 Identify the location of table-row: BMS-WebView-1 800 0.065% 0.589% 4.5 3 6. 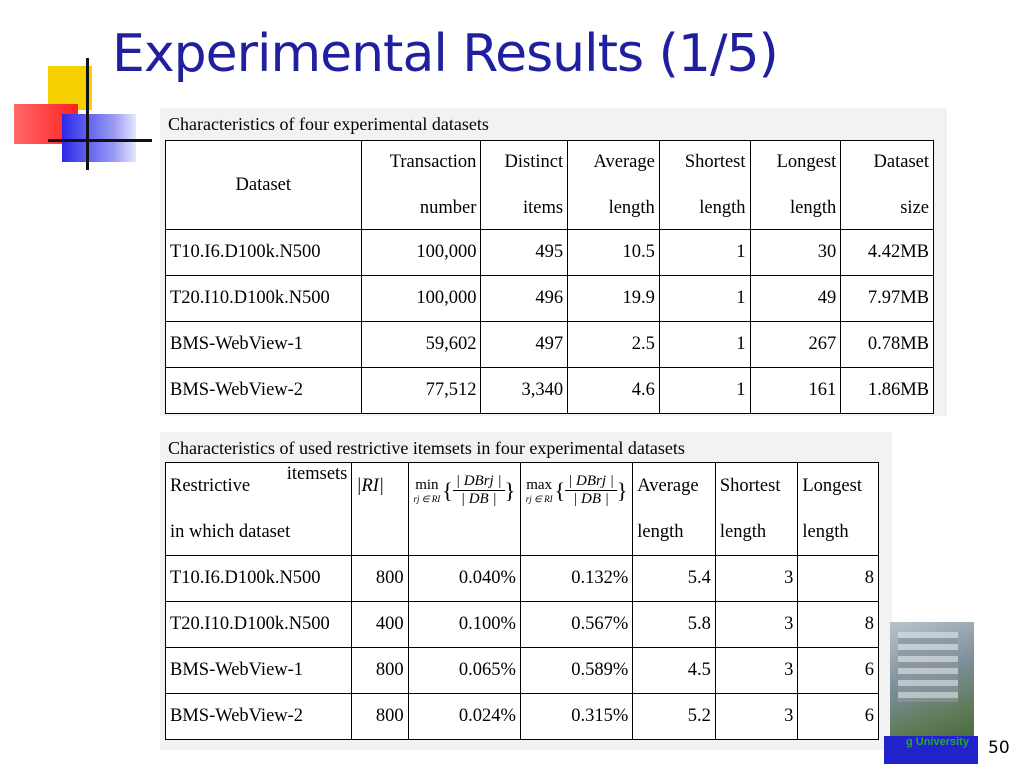
(521, 670).